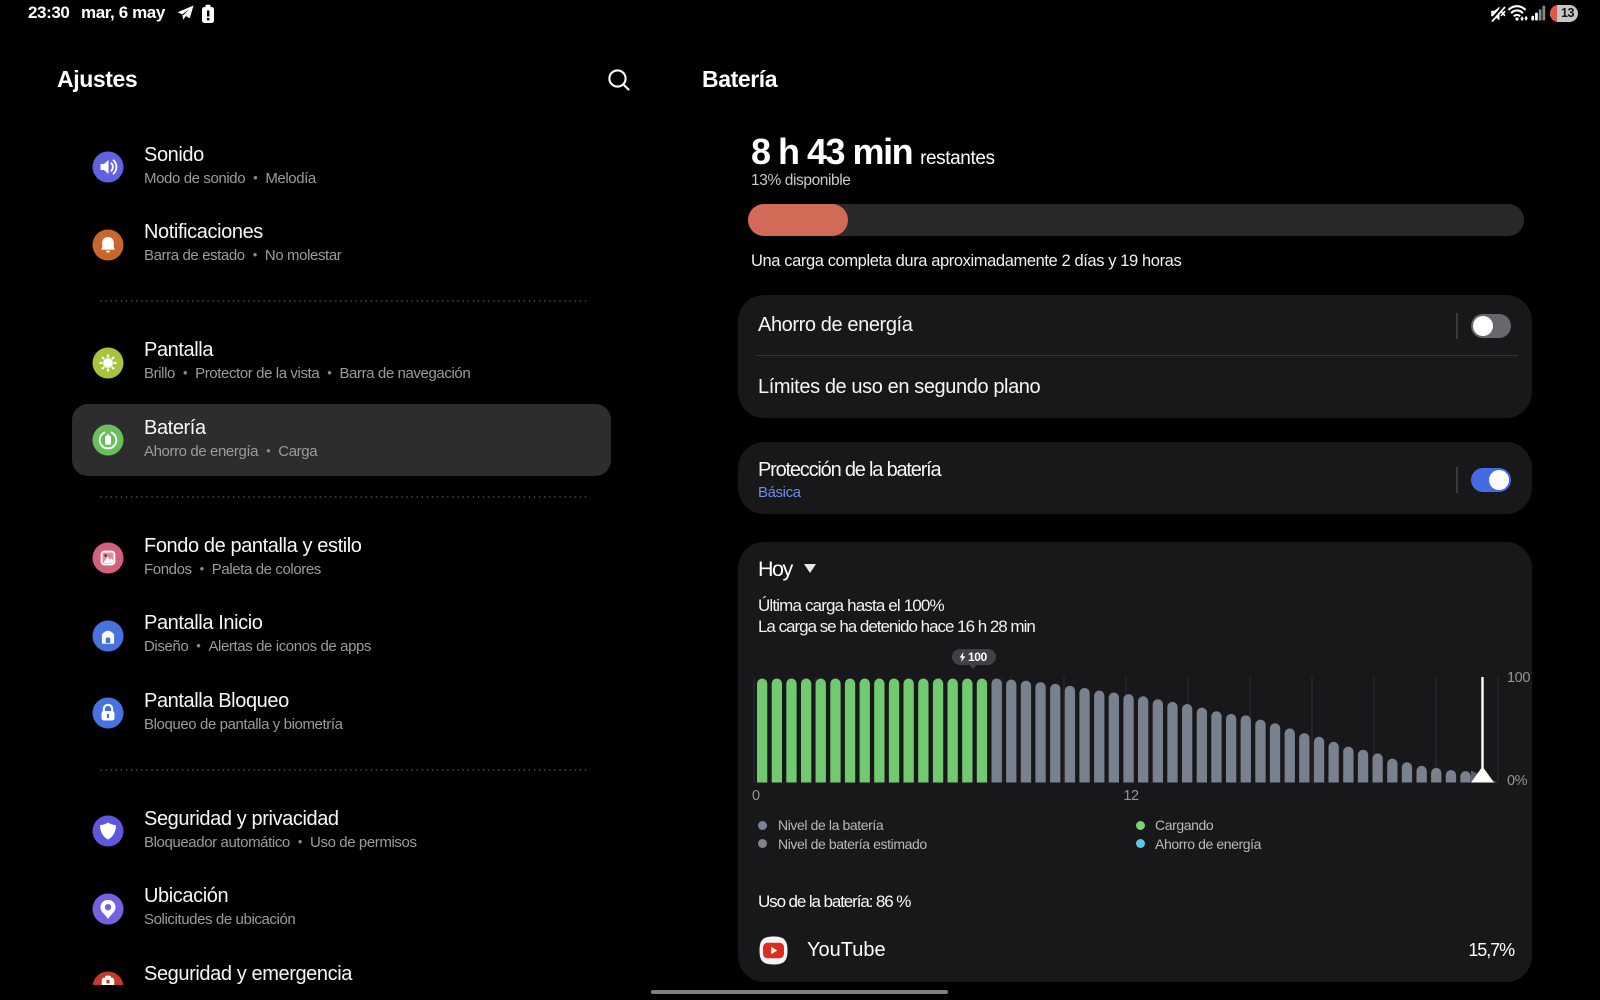 The image size is (1600, 1000). What do you see at coordinates (1518, 678) in the screenshot?
I see `svg-text: 100` at bounding box center [1518, 678].